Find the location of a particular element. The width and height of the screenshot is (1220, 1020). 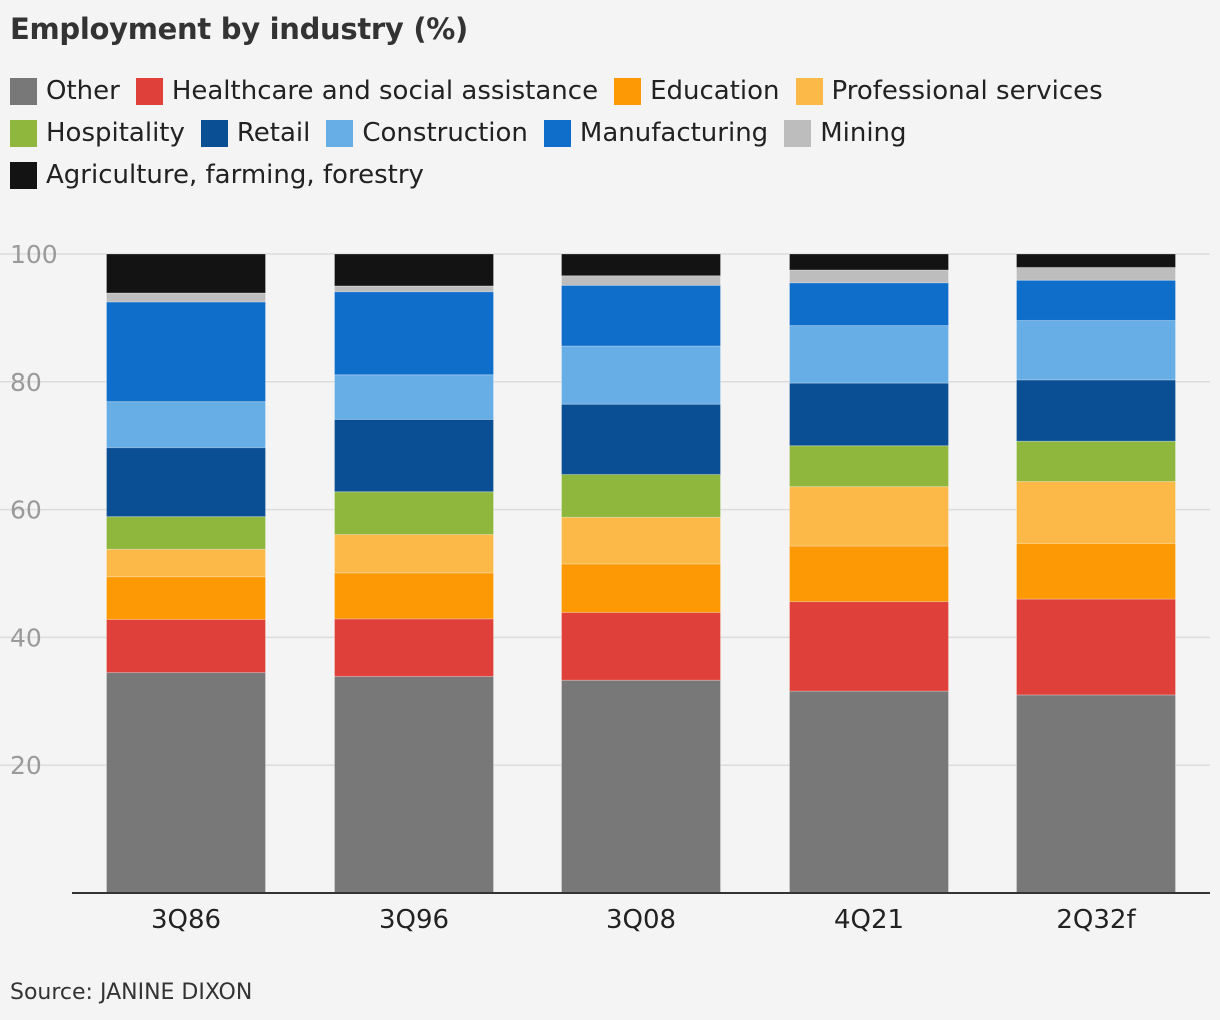

legend-label: Agriculture, farming, forestry is located at coordinates (235, 175).